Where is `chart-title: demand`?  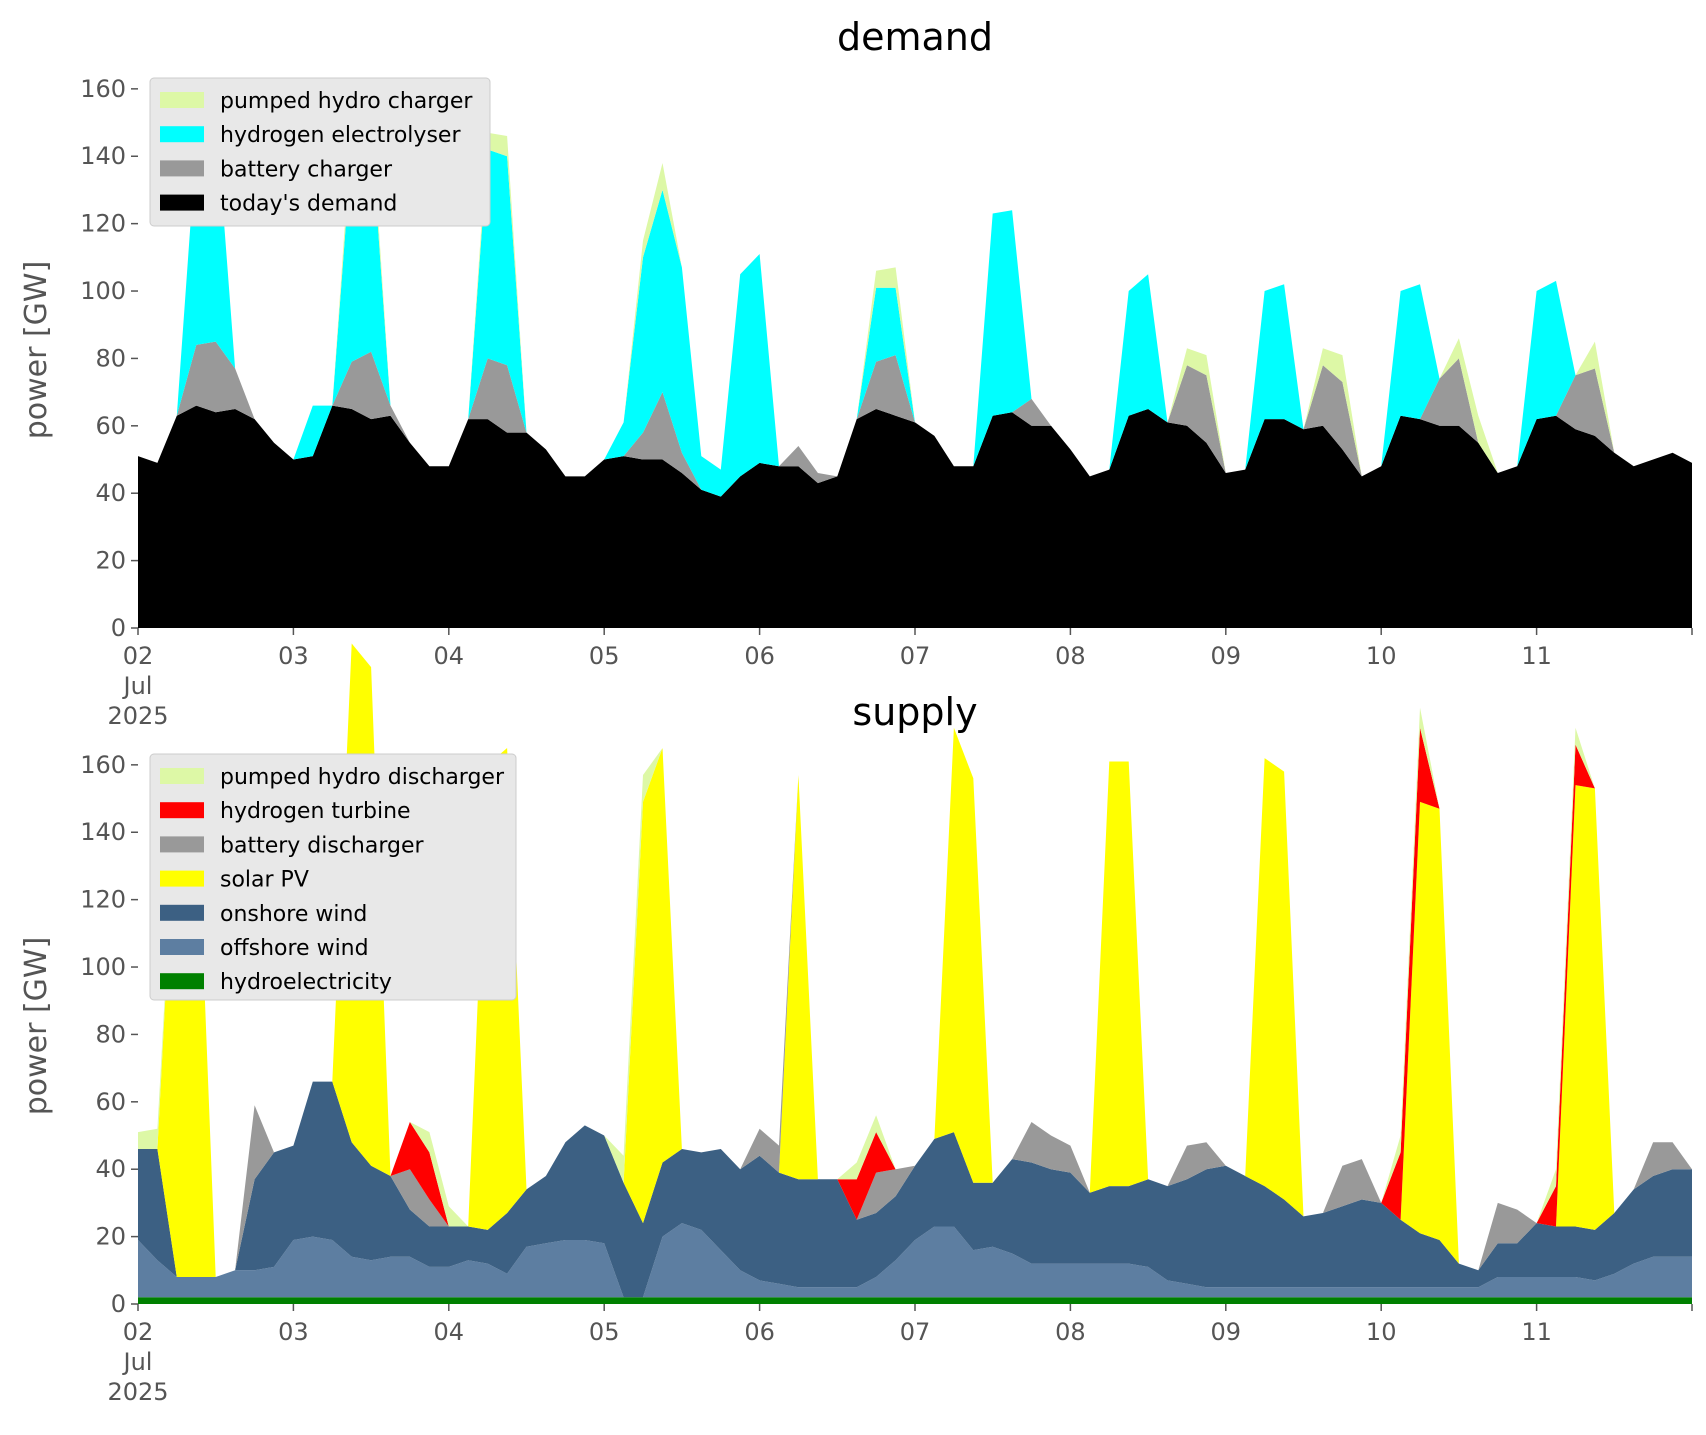 chart-title: demand is located at coordinates (915, 37).